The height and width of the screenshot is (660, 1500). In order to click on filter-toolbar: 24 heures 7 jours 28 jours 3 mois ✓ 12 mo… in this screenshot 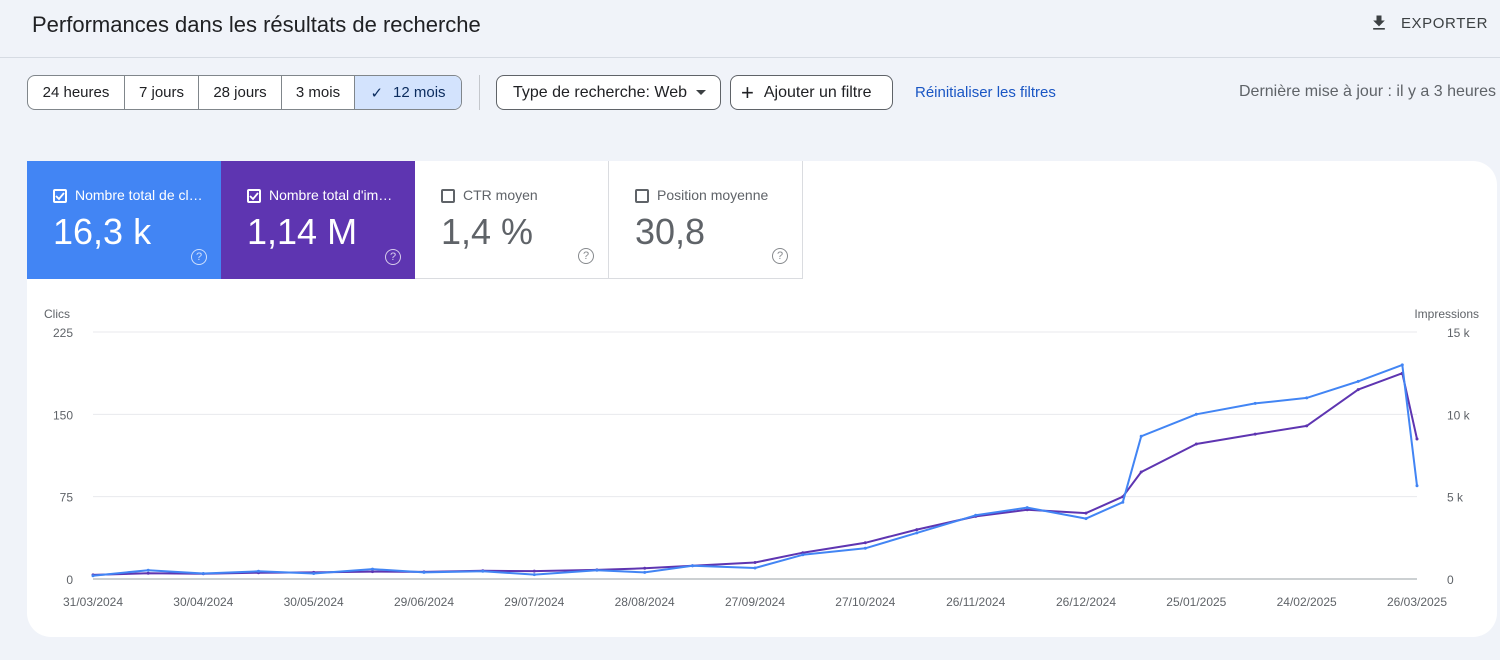, I will do `click(750, 93)`.